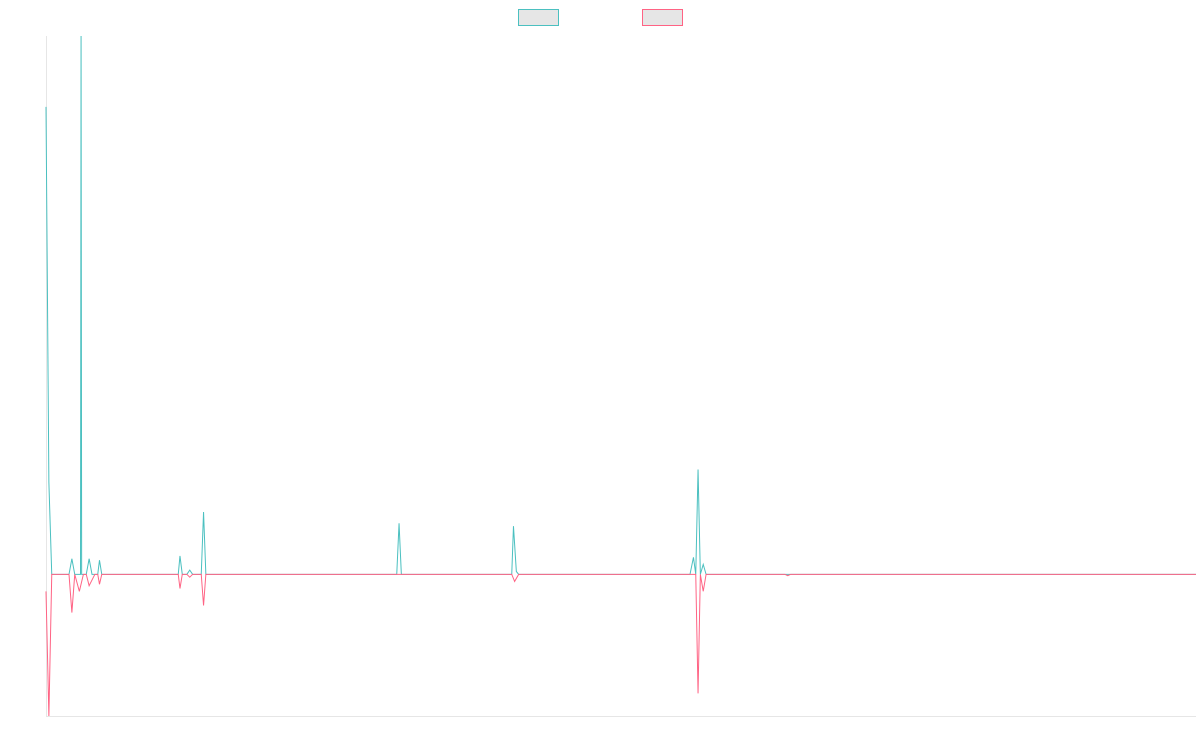  I want to click on legend, so click(600, 17).